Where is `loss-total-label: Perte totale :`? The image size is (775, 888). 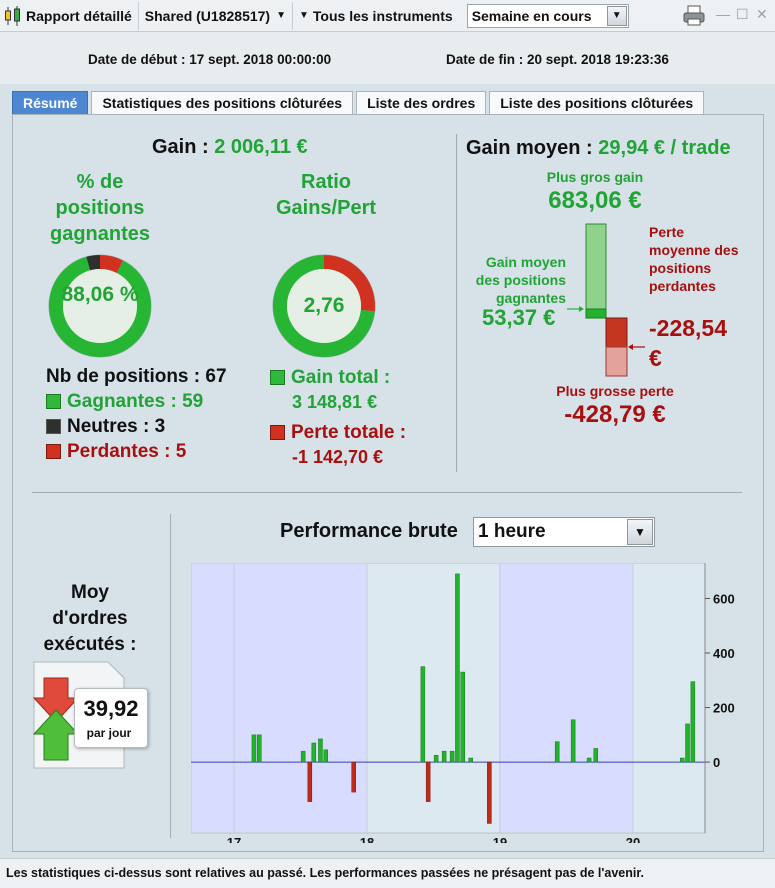 loss-total-label: Perte totale : is located at coordinates (349, 432).